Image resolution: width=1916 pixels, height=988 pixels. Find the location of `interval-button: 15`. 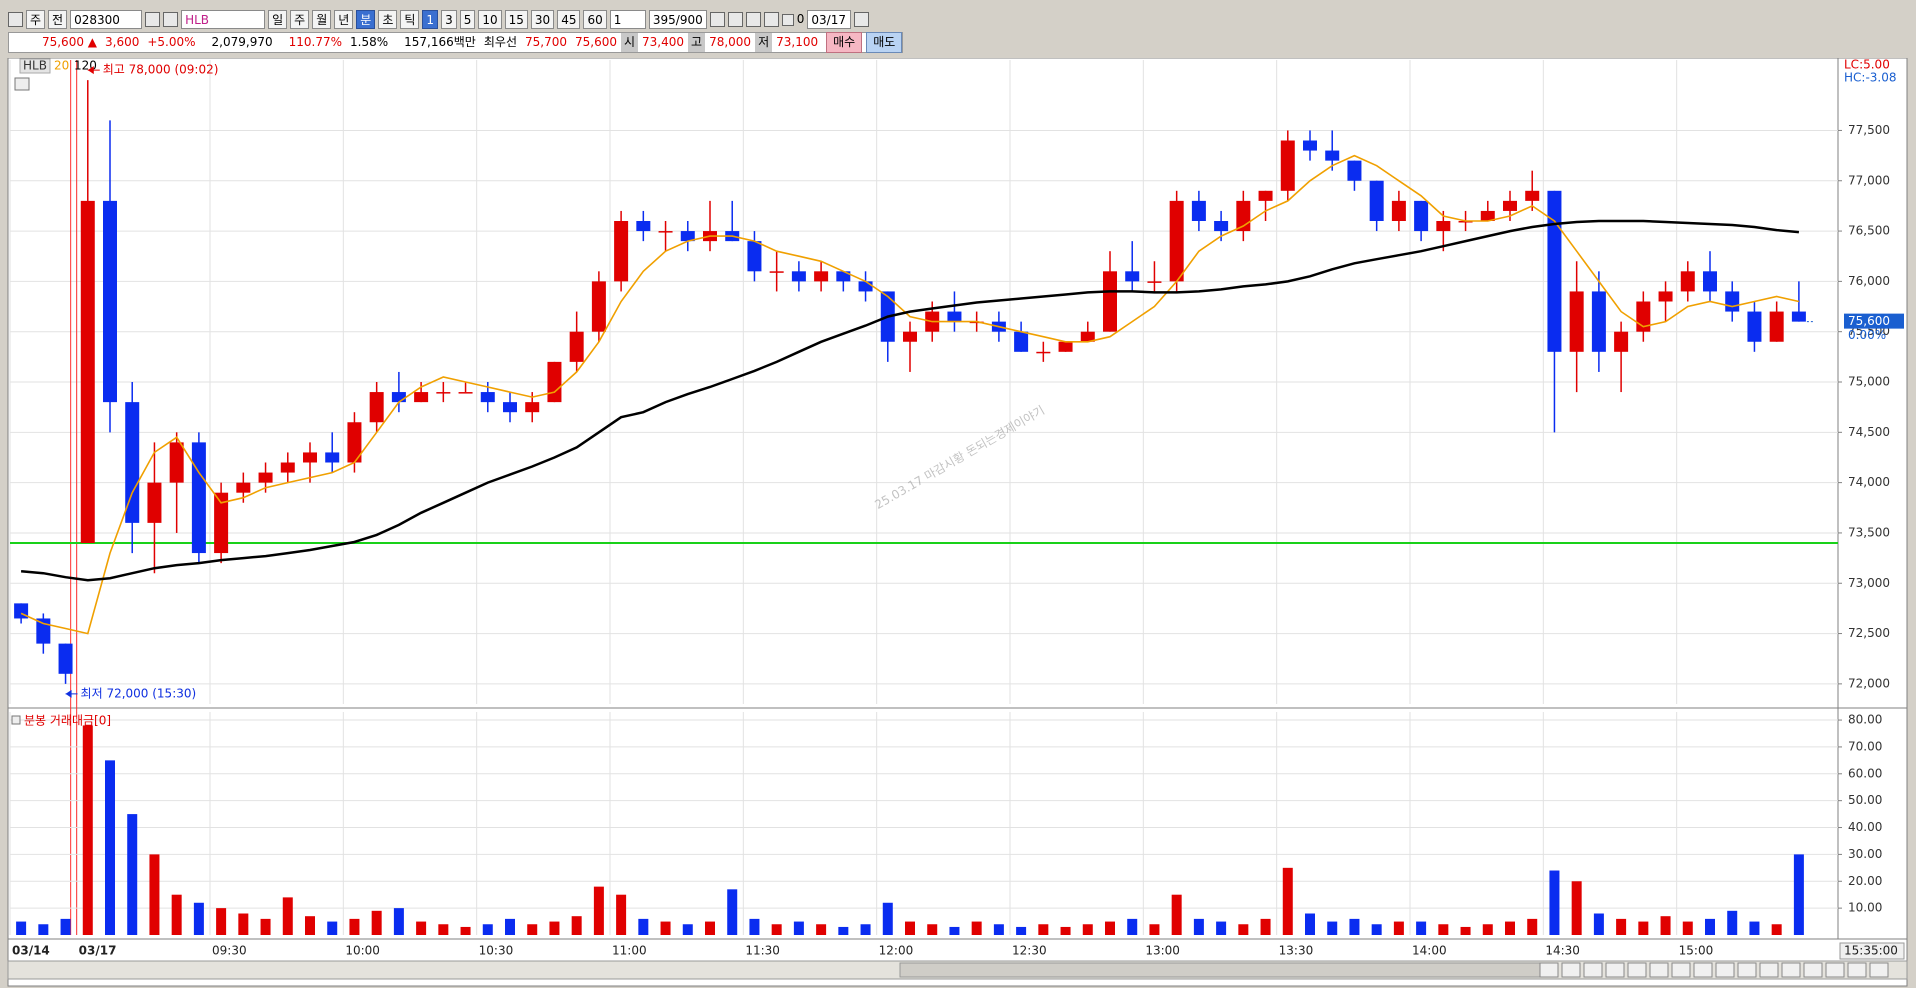

interval-button: 15 is located at coordinates (516, 19).